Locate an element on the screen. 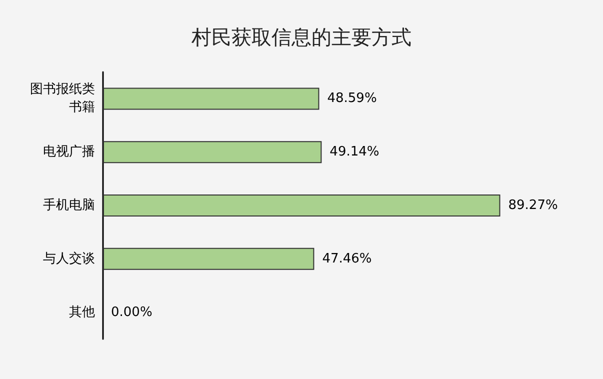 This screenshot has height=379, width=603. y-tick-label: 电视广播 is located at coordinates (69, 152).